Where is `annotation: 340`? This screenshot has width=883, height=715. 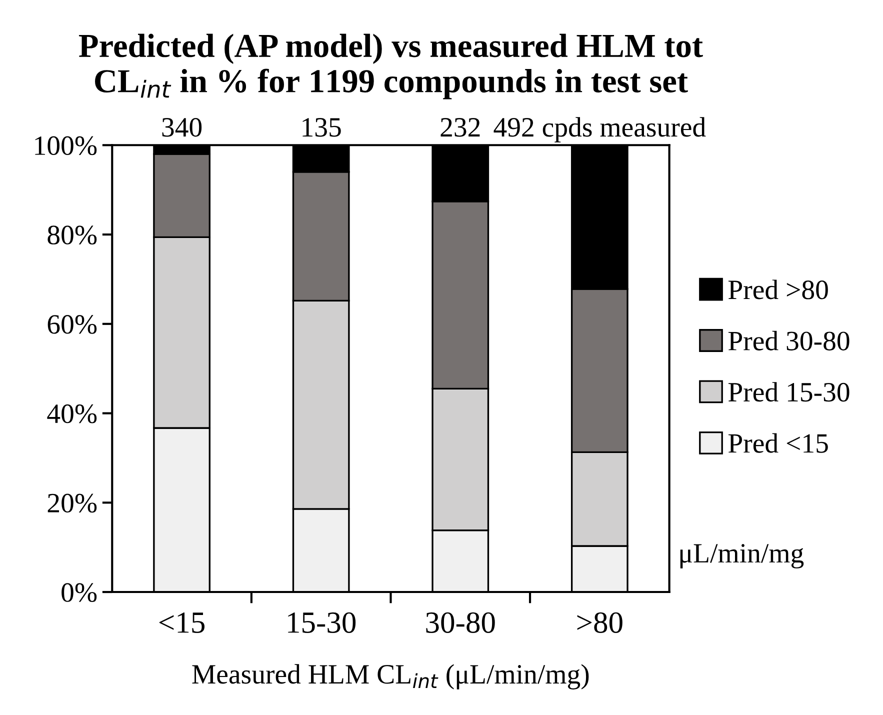 annotation: 340 is located at coordinates (182, 127).